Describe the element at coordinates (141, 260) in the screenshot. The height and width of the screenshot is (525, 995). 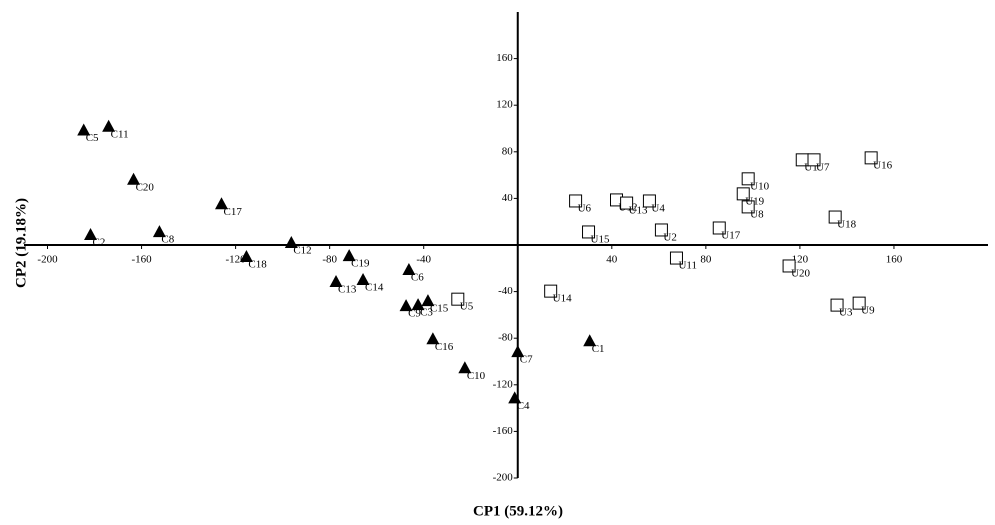
I see `x-tick-label: -160` at that location.